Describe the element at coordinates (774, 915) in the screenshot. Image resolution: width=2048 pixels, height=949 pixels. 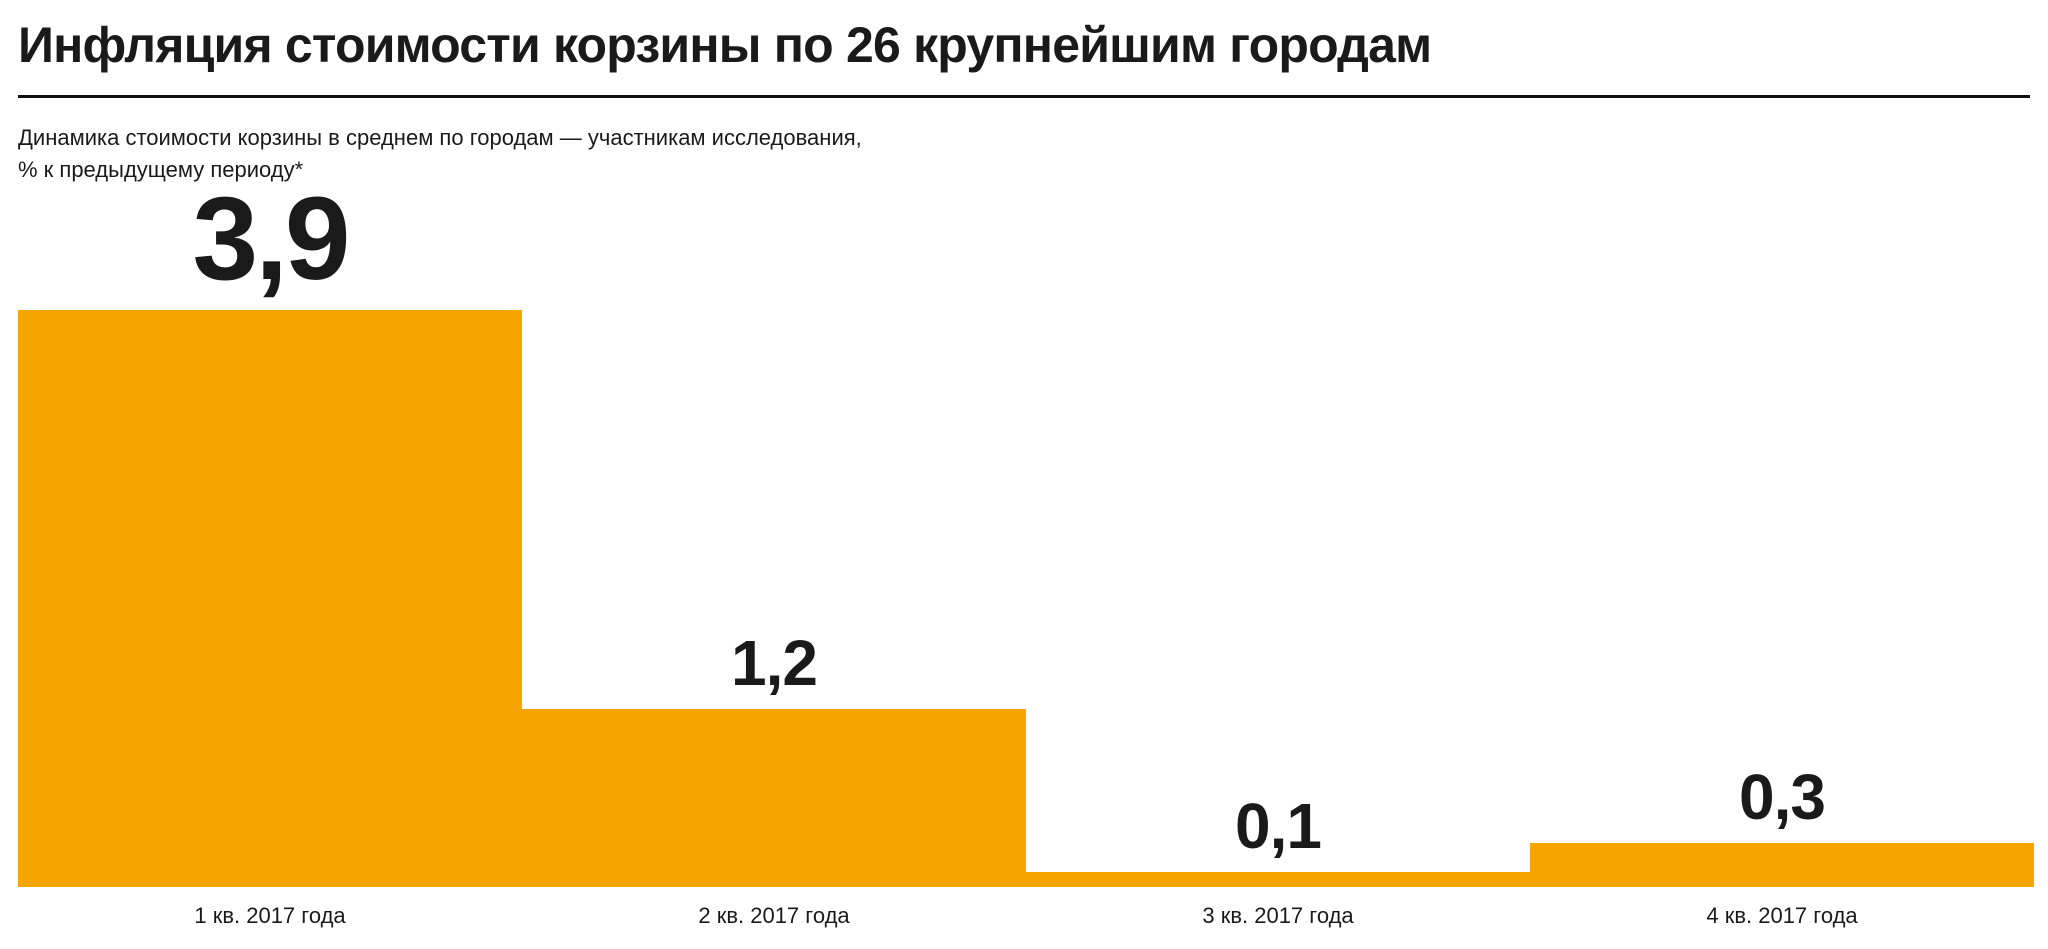
I see `x-axis-label: 2 кв. 2017 года` at that location.